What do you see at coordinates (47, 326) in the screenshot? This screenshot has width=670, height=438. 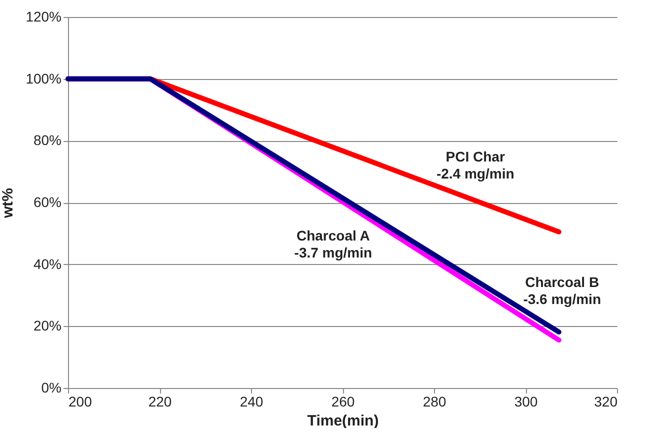 I see `y-tick-label: 20%` at bounding box center [47, 326].